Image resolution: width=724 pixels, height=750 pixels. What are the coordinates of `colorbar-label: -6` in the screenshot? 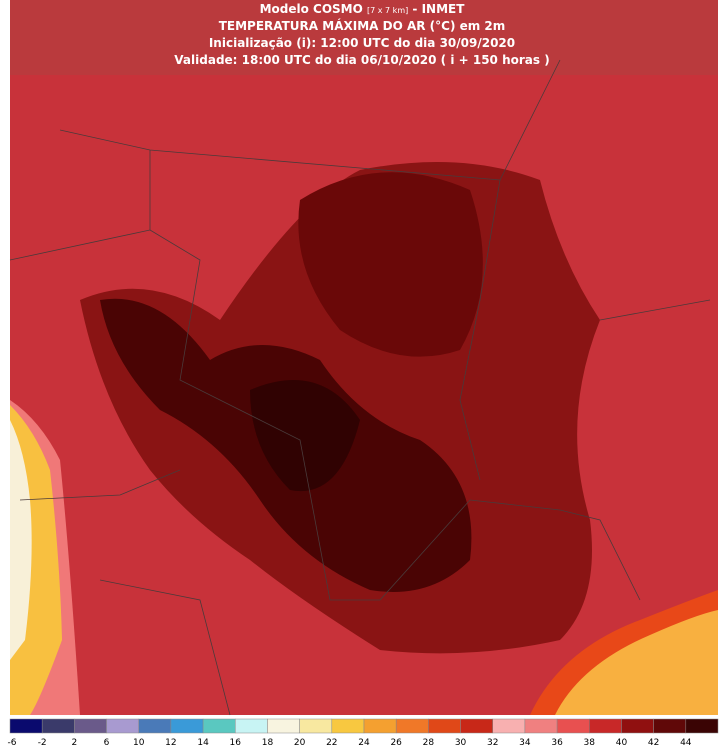 It's located at (12, 743).